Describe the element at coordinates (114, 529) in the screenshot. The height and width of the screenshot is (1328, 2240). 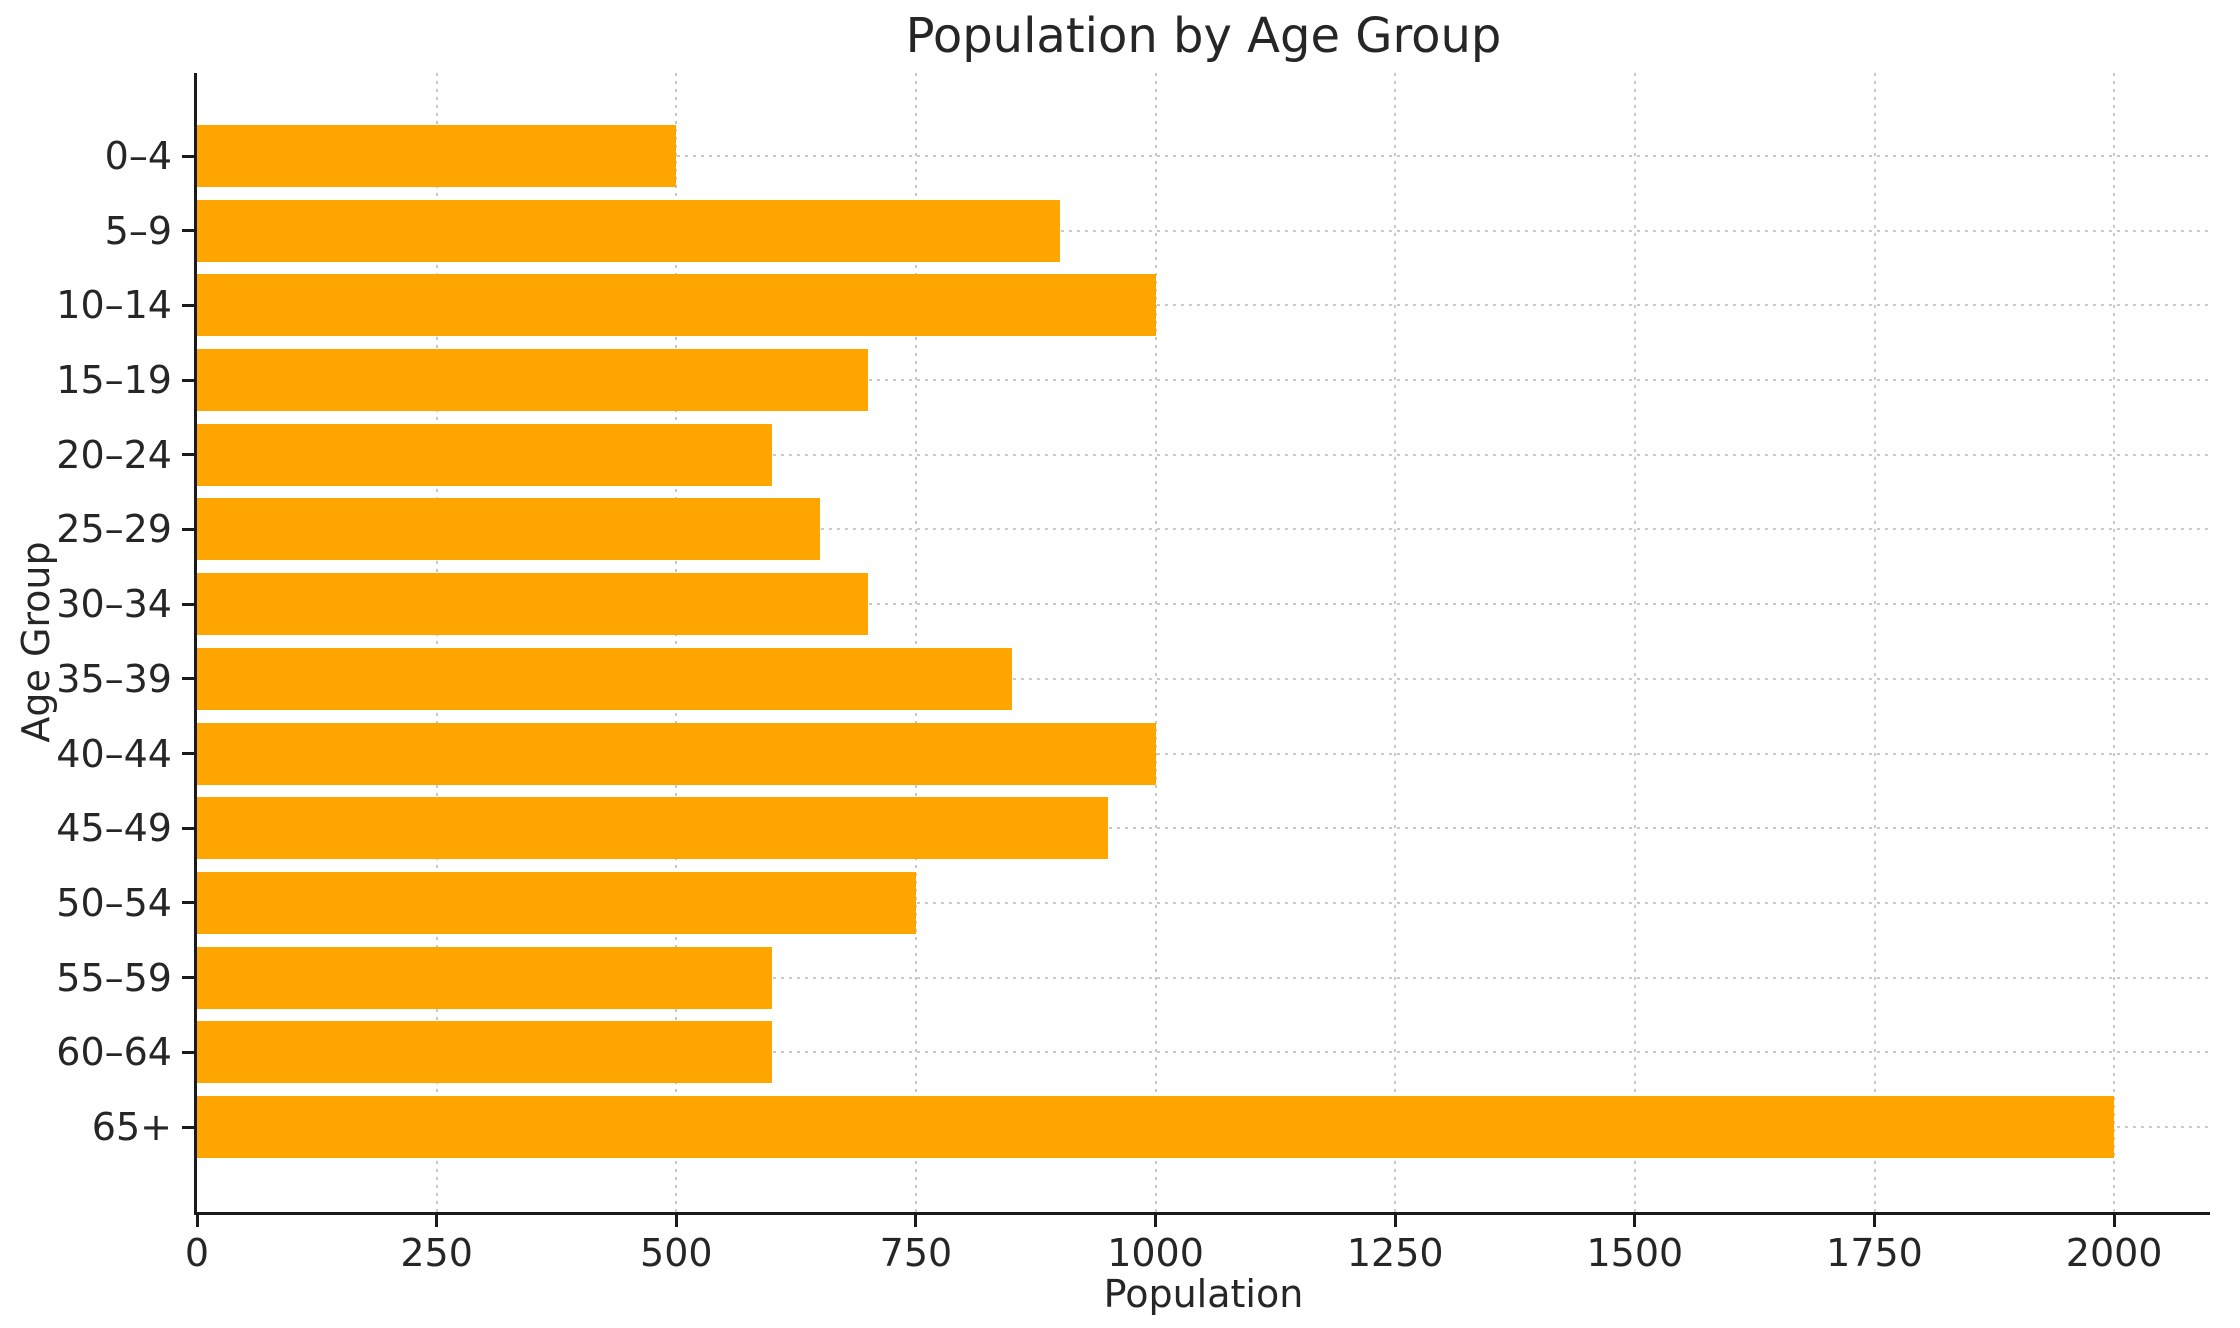
I see `y-tick-label: 25–29` at that location.